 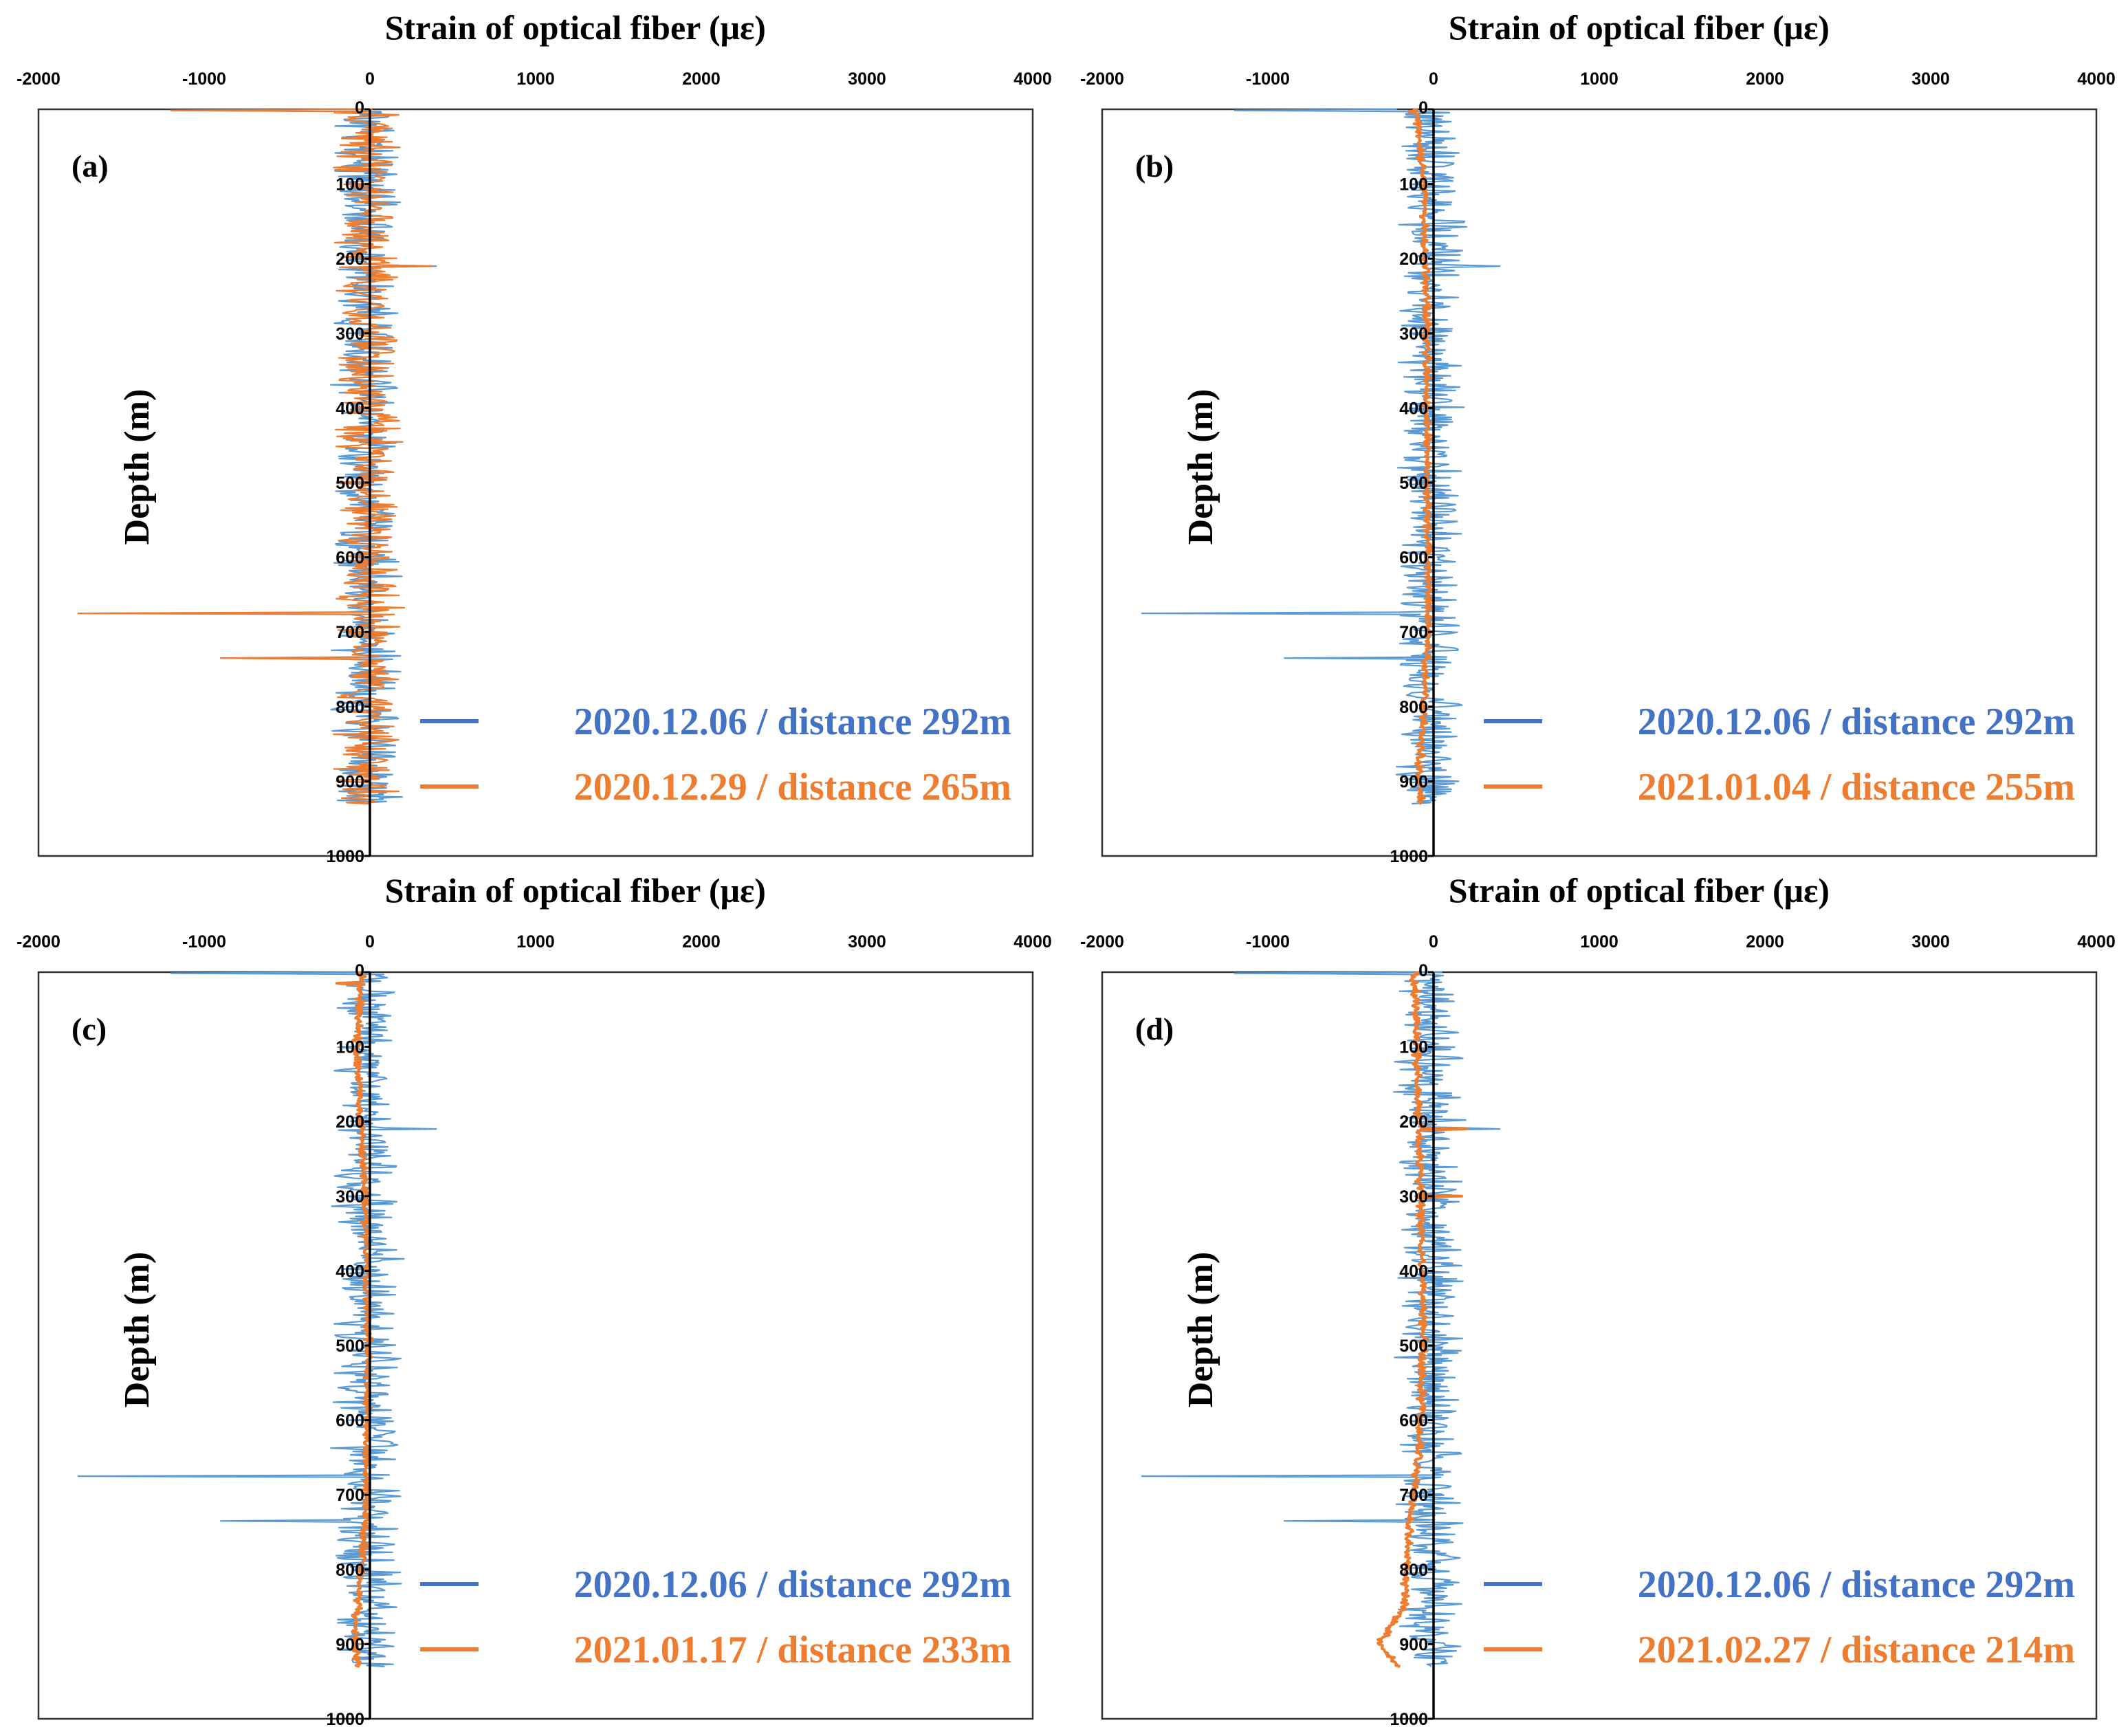 I want to click on legend-label-orange: 2021.02.27 / distance 214m, so click(x=1856, y=1650).